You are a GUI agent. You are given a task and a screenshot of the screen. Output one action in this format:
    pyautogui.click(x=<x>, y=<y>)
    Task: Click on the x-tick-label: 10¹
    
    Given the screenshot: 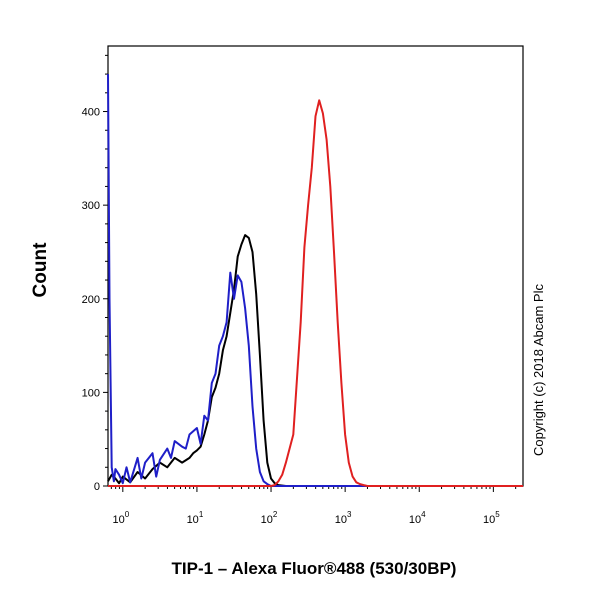 What is the action you would take?
    pyautogui.click(x=195, y=518)
    